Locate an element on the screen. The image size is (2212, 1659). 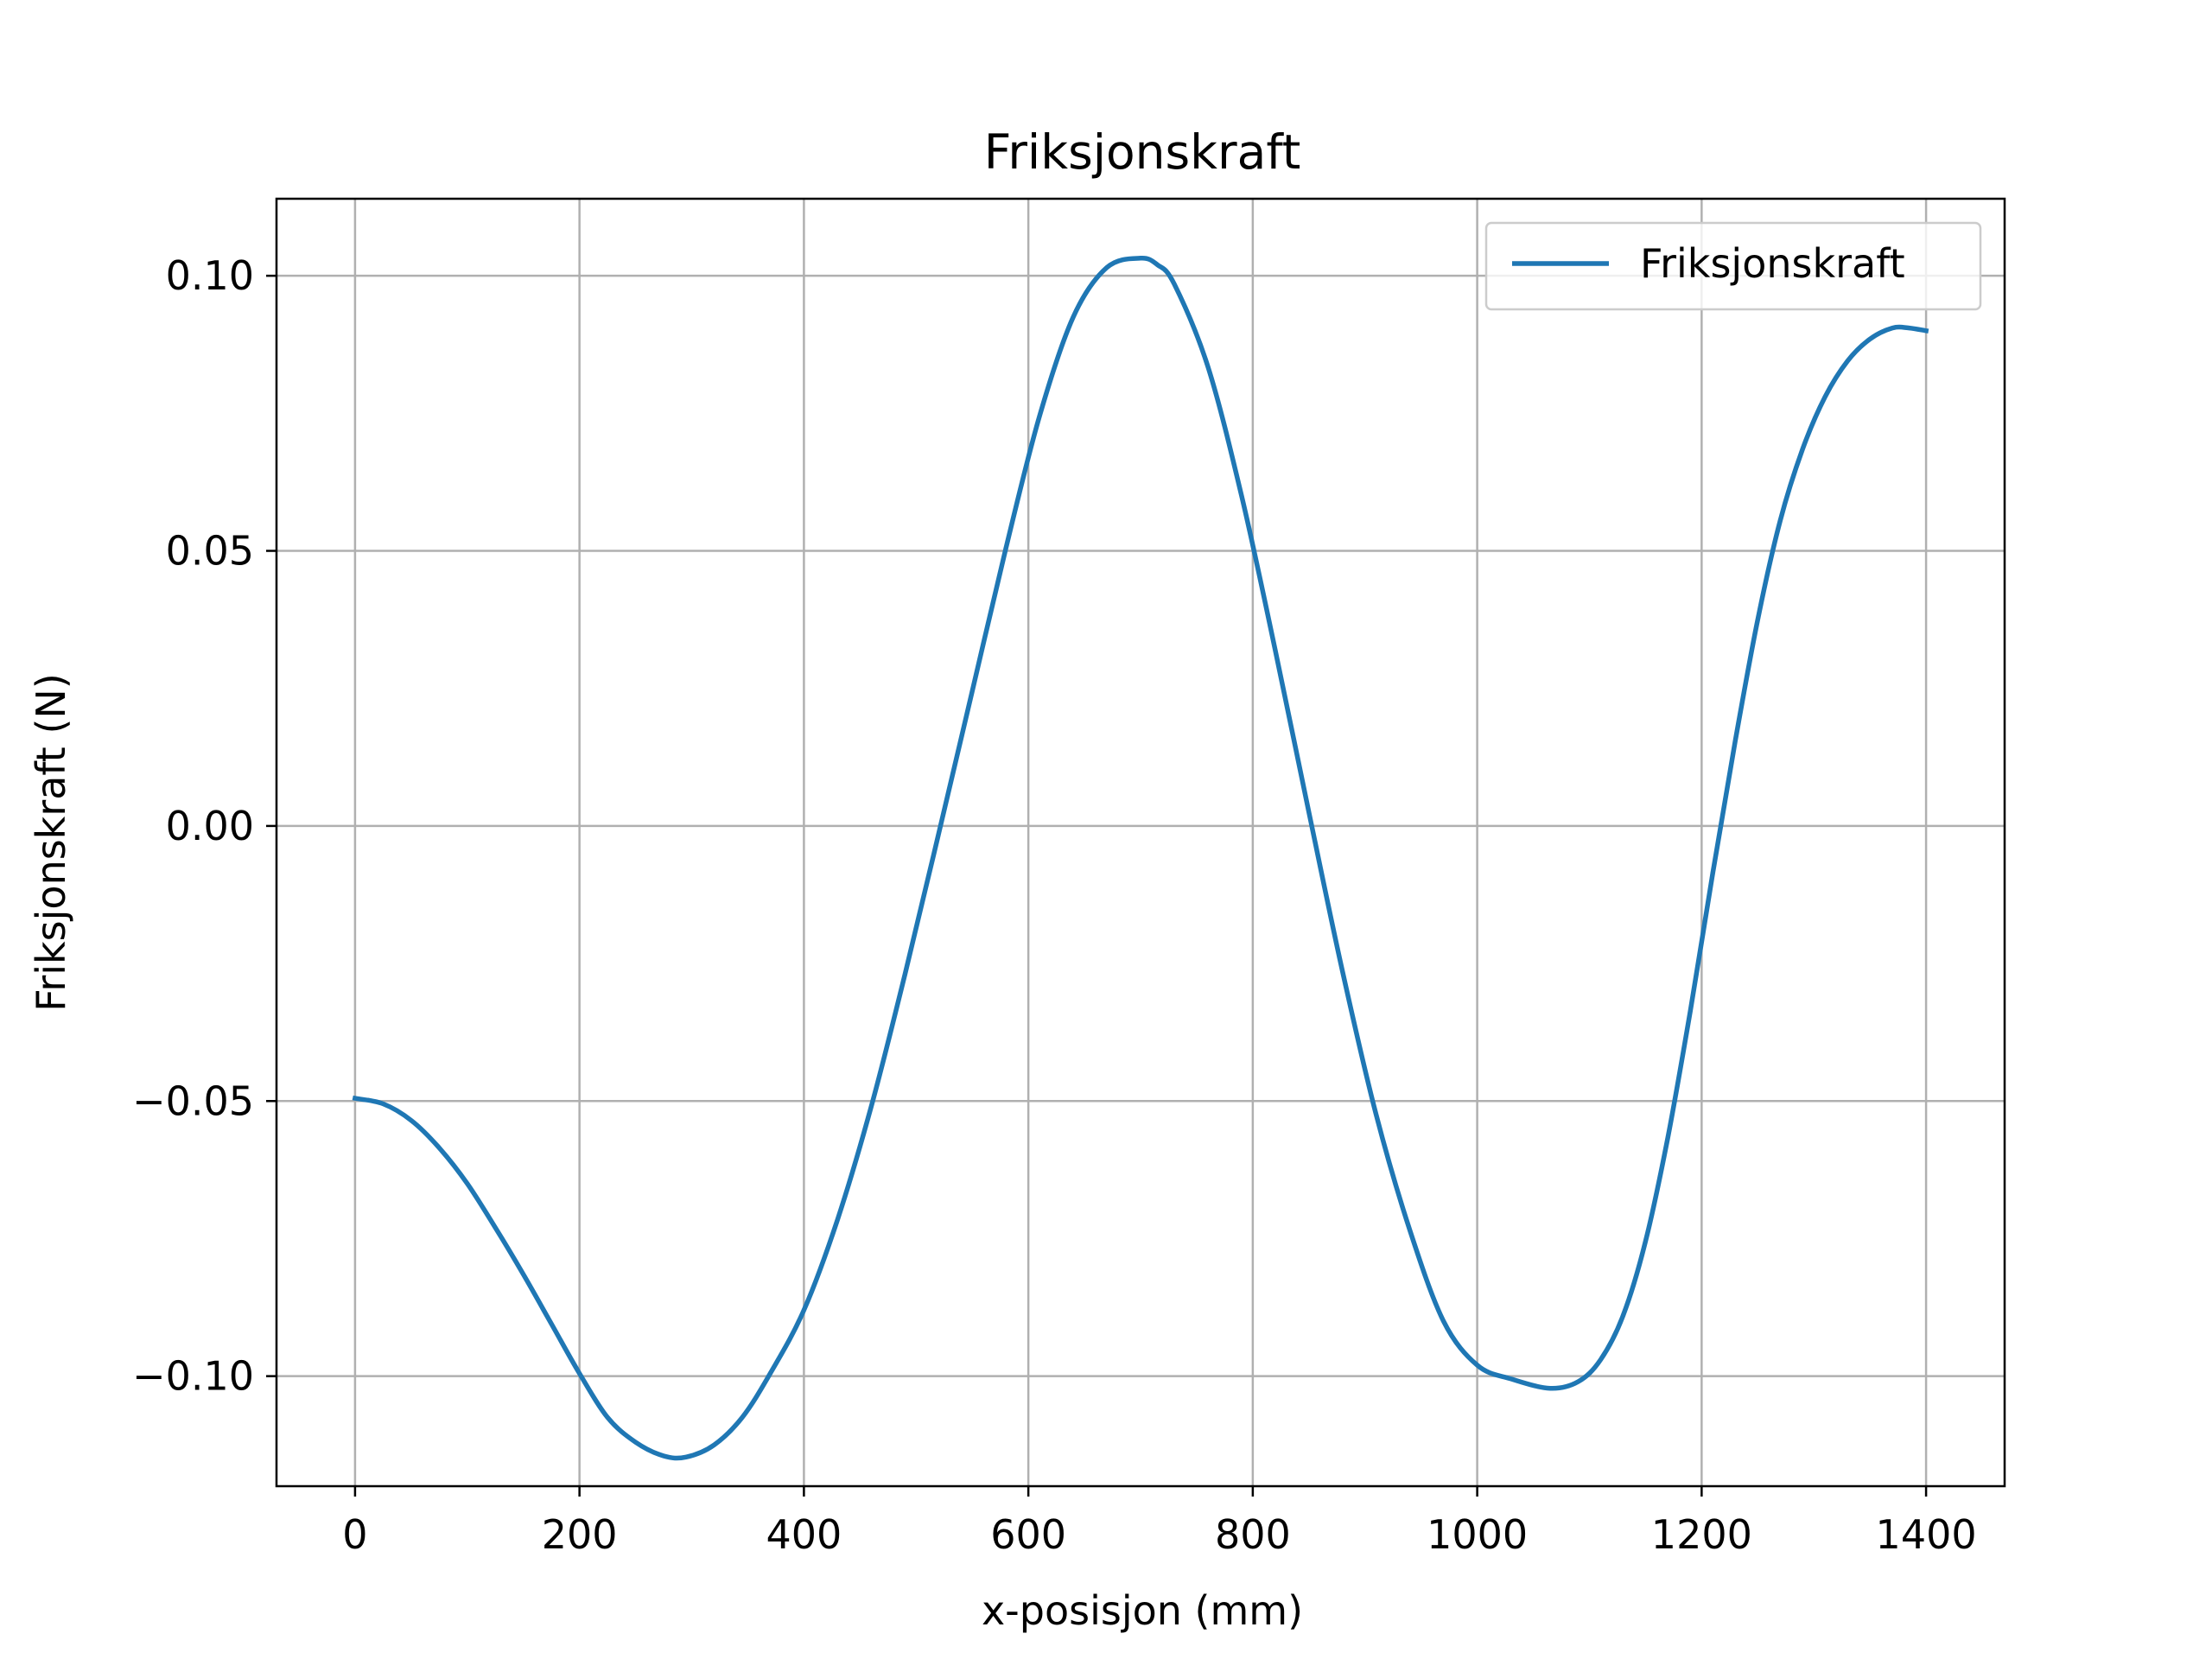
x-tick-label: 0 is located at coordinates (354, 1534).